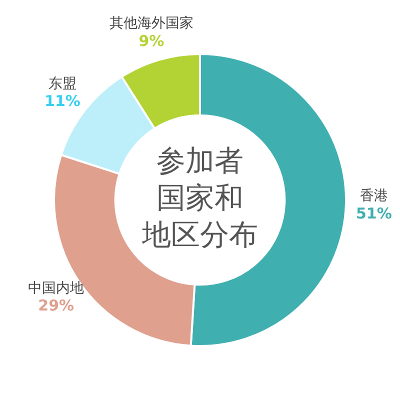 This screenshot has height=400, width=400. What do you see at coordinates (151, 41) in the screenshot?
I see `data-label: 9%` at bounding box center [151, 41].